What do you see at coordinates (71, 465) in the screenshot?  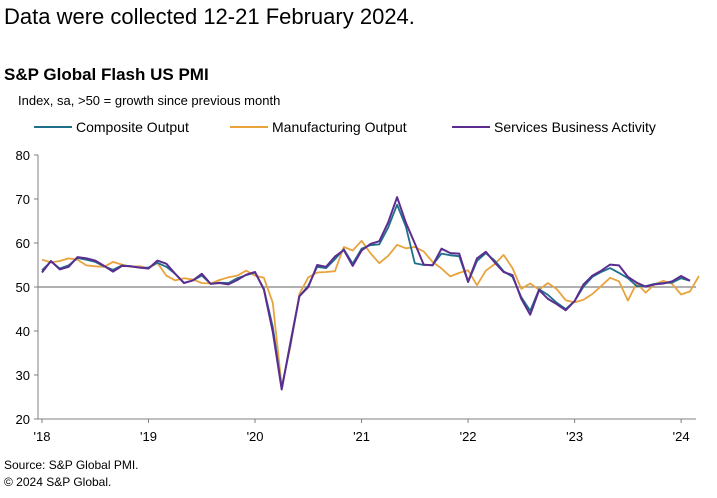 I see `source-note: Source: S&P Global PMI.` at bounding box center [71, 465].